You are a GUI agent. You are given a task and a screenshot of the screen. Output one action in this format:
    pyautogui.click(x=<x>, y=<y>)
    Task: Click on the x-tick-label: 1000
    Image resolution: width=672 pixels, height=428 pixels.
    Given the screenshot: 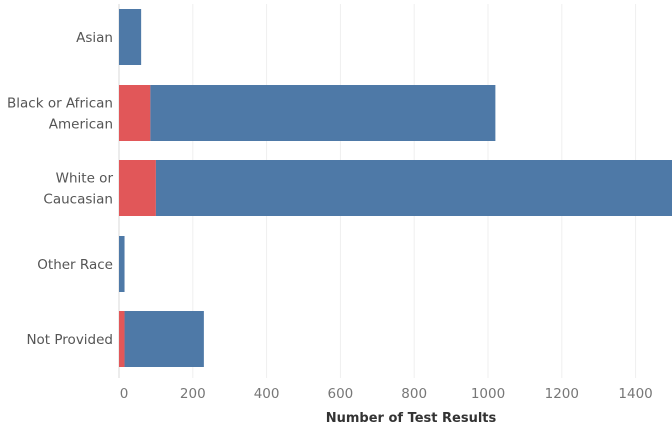 What is the action you would take?
    pyautogui.click(x=488, y=394)
    